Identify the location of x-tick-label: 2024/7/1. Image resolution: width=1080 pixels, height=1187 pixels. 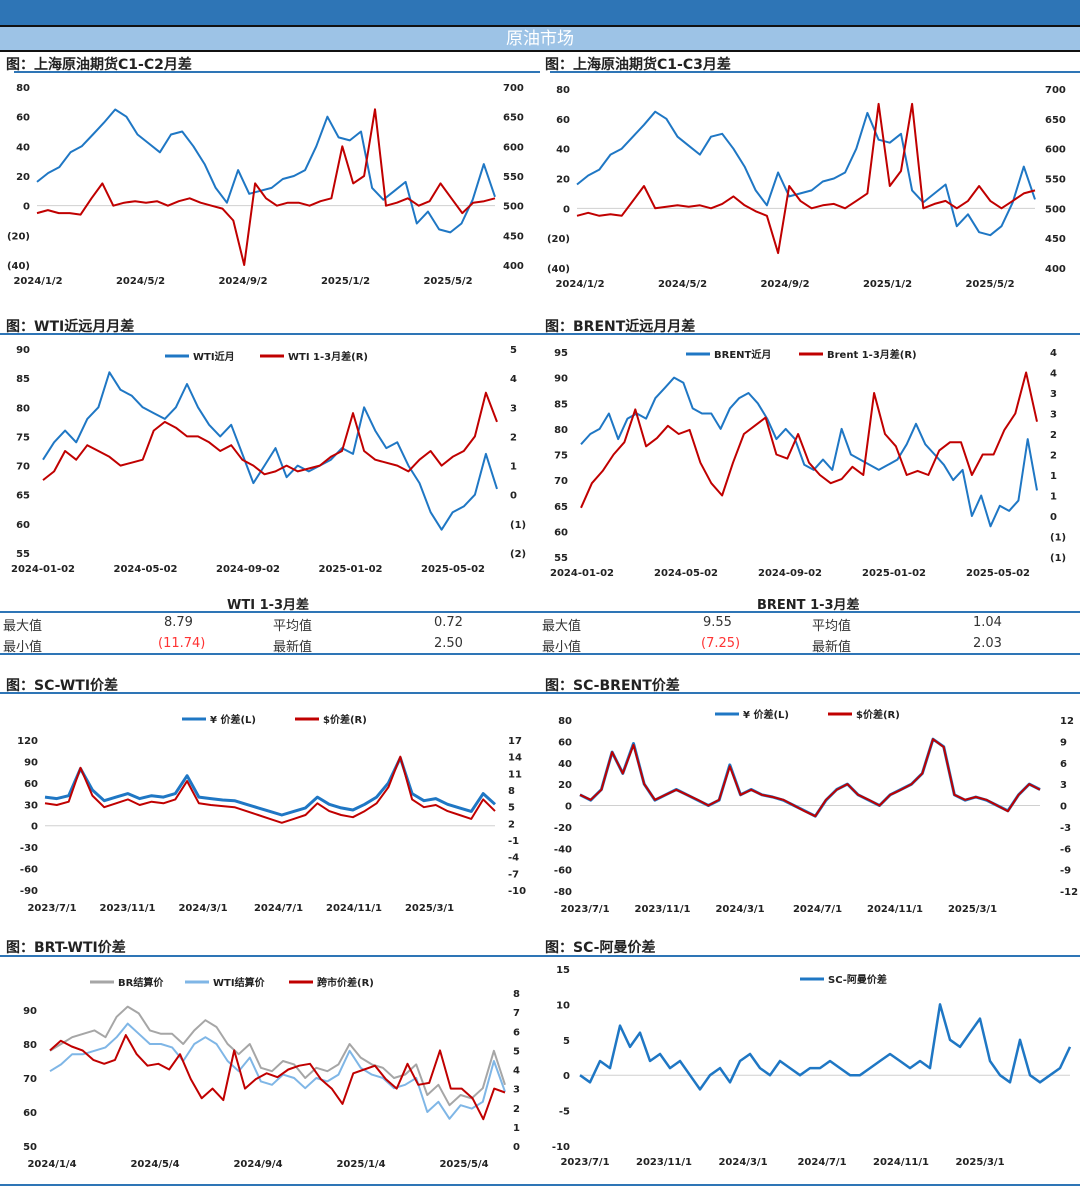
(821, 1162).